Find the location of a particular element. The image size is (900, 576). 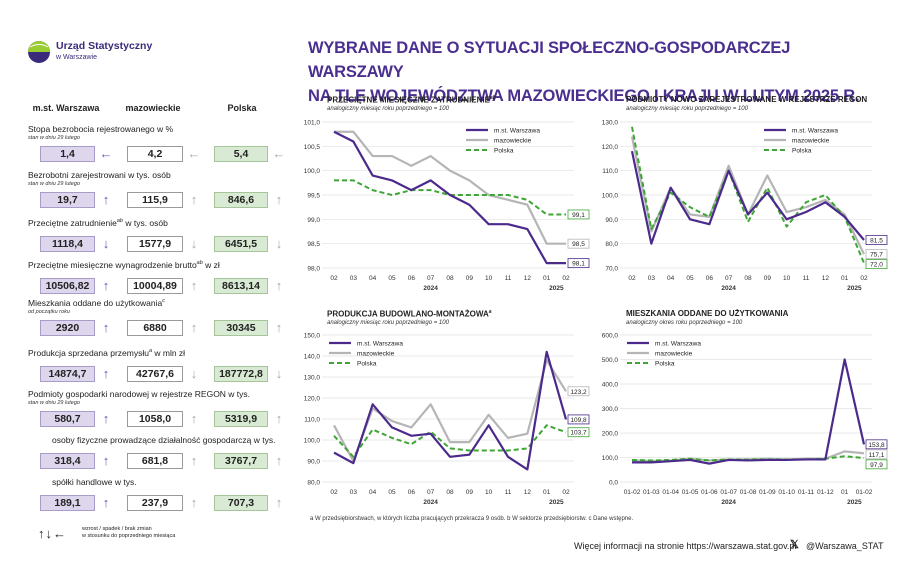

x-tick-label: 05 is located at coordinates (392, 492).